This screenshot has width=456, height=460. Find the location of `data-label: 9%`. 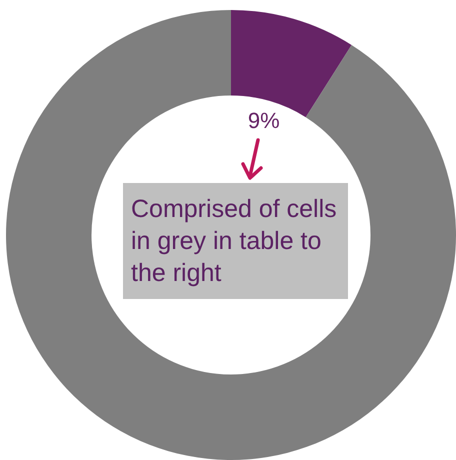

data-label: 9% is located at coordinates (264, 121).